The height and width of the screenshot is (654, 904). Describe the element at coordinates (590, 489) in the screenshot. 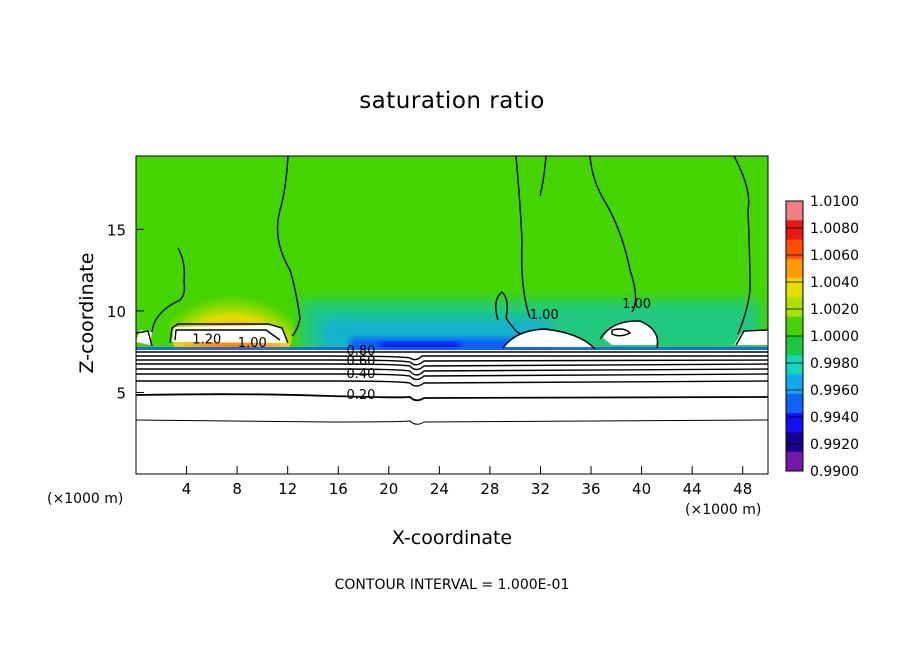

I see `x-tick-label: 36` at that location.